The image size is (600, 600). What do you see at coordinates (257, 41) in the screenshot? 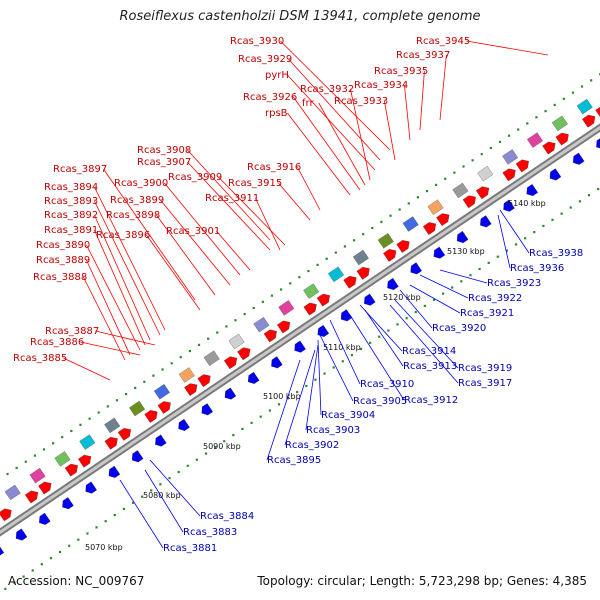
I see `forward-gene-label: Rcas_3930` at bounding box center [257, 41].